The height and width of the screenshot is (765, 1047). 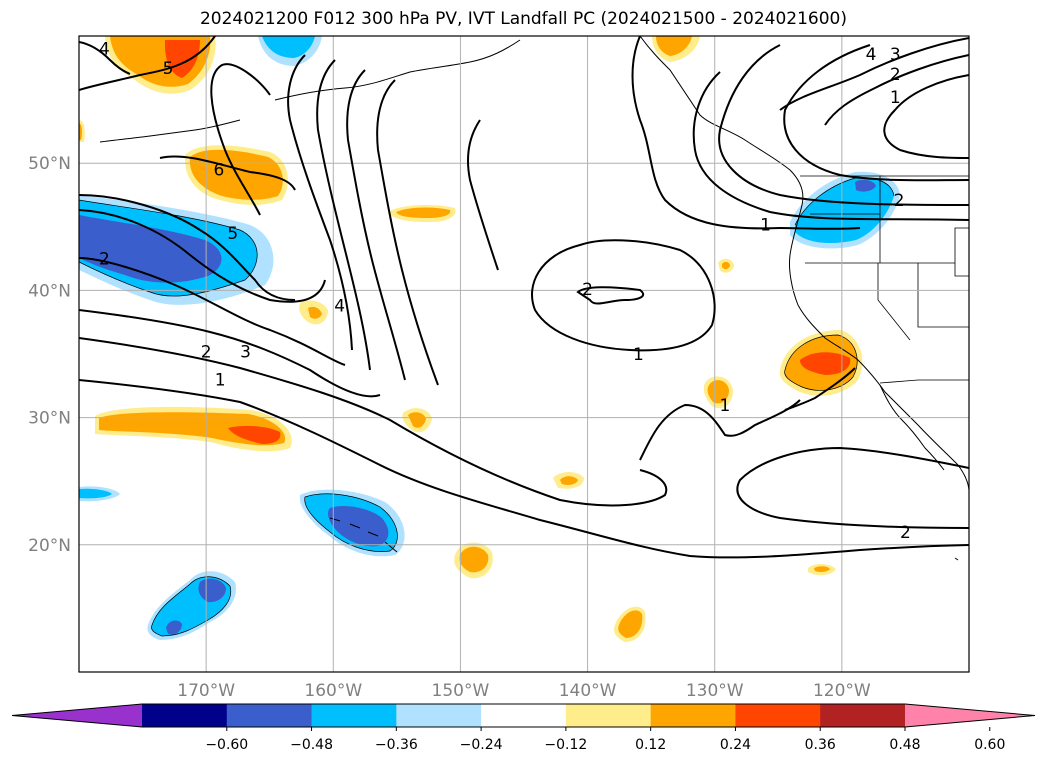 What do you see at coordinates (77, 715) in the screenshot?
I see `colorbar-extend-low` at bounding box center [77, 715].